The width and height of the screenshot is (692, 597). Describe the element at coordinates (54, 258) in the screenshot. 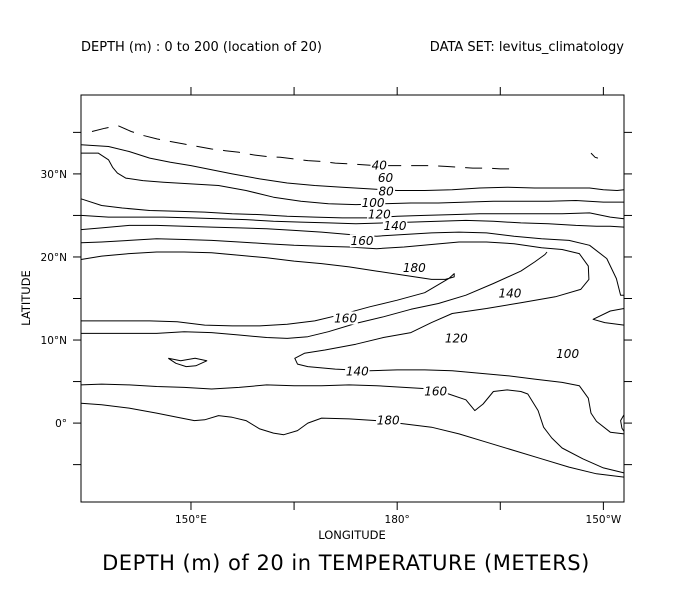

I see `y-tick-label: 20°N` at that location.